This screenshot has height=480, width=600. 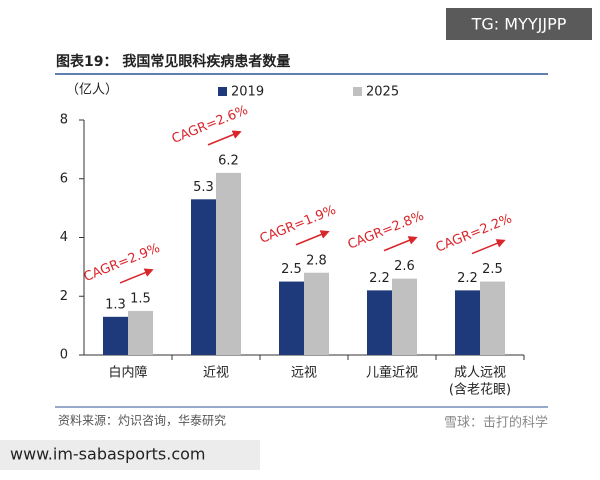 I want to click on x-tick-label: 远视, so click(x=304, y=373).